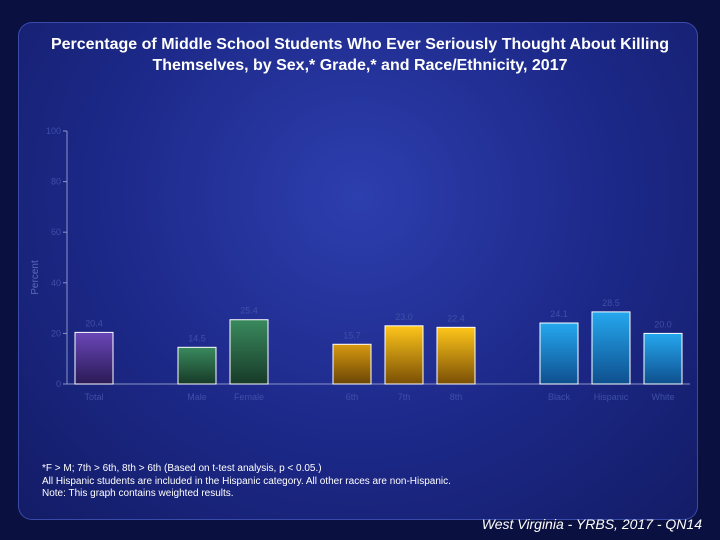 This screenshot has width=720, height=540. Describe the element at coordinates (591, 524) in the screenshot. I see `source-label: West Virginia - YRBS, 2017 - QN14` at that location.